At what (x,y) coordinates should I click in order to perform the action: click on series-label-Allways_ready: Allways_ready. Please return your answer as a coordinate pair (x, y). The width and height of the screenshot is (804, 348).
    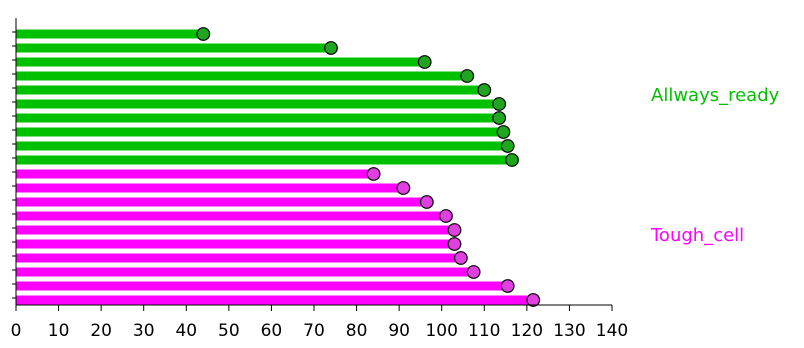
    Looking at the image, I should click on (715, 95).